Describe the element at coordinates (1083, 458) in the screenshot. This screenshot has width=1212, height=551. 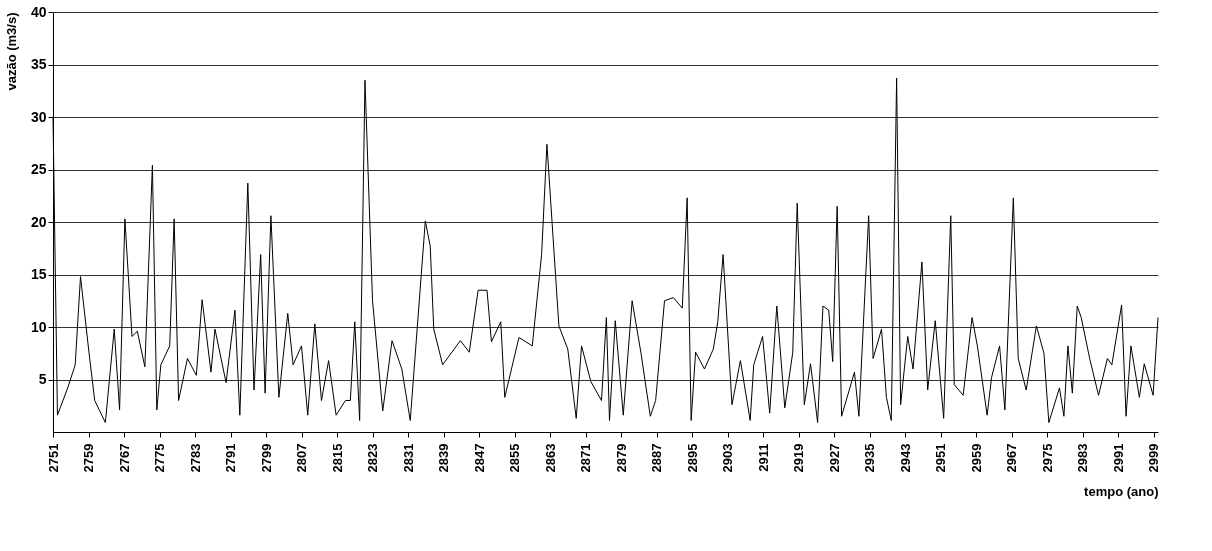
I see `x-tick-label: 2983` at that location.